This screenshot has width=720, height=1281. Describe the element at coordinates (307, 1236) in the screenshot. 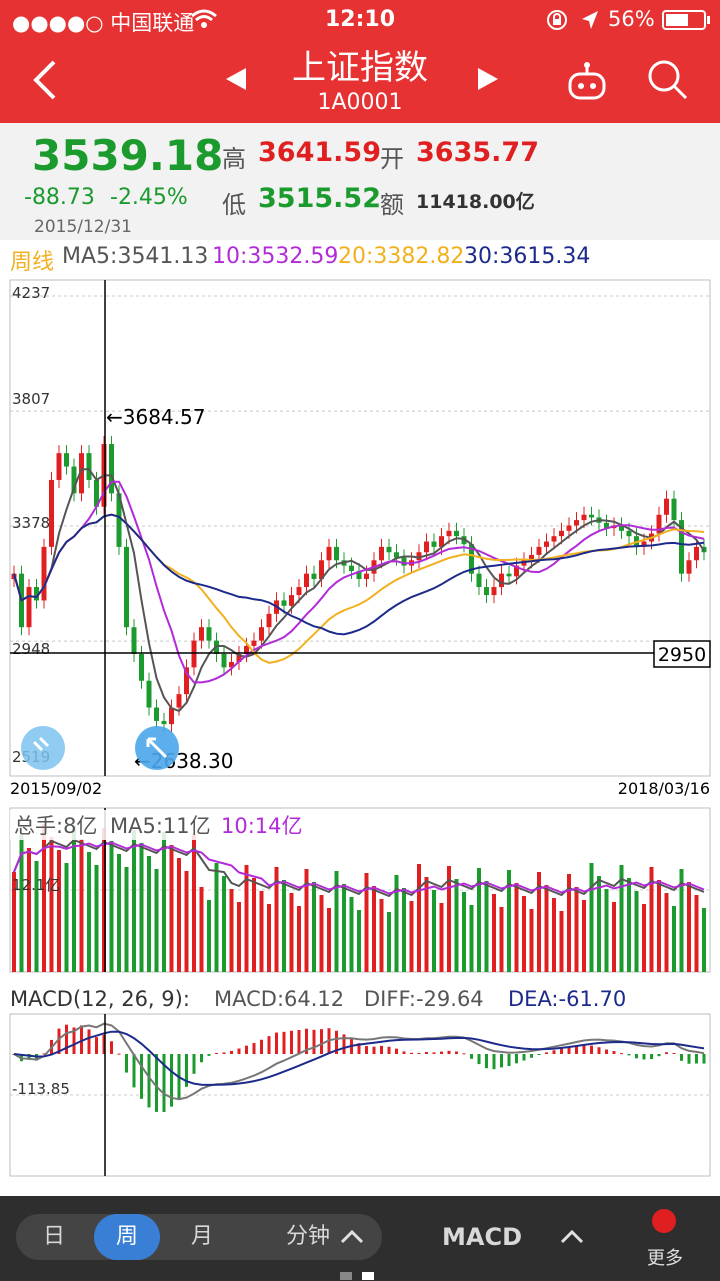

I see `tab-minute: 分钟` at that location.